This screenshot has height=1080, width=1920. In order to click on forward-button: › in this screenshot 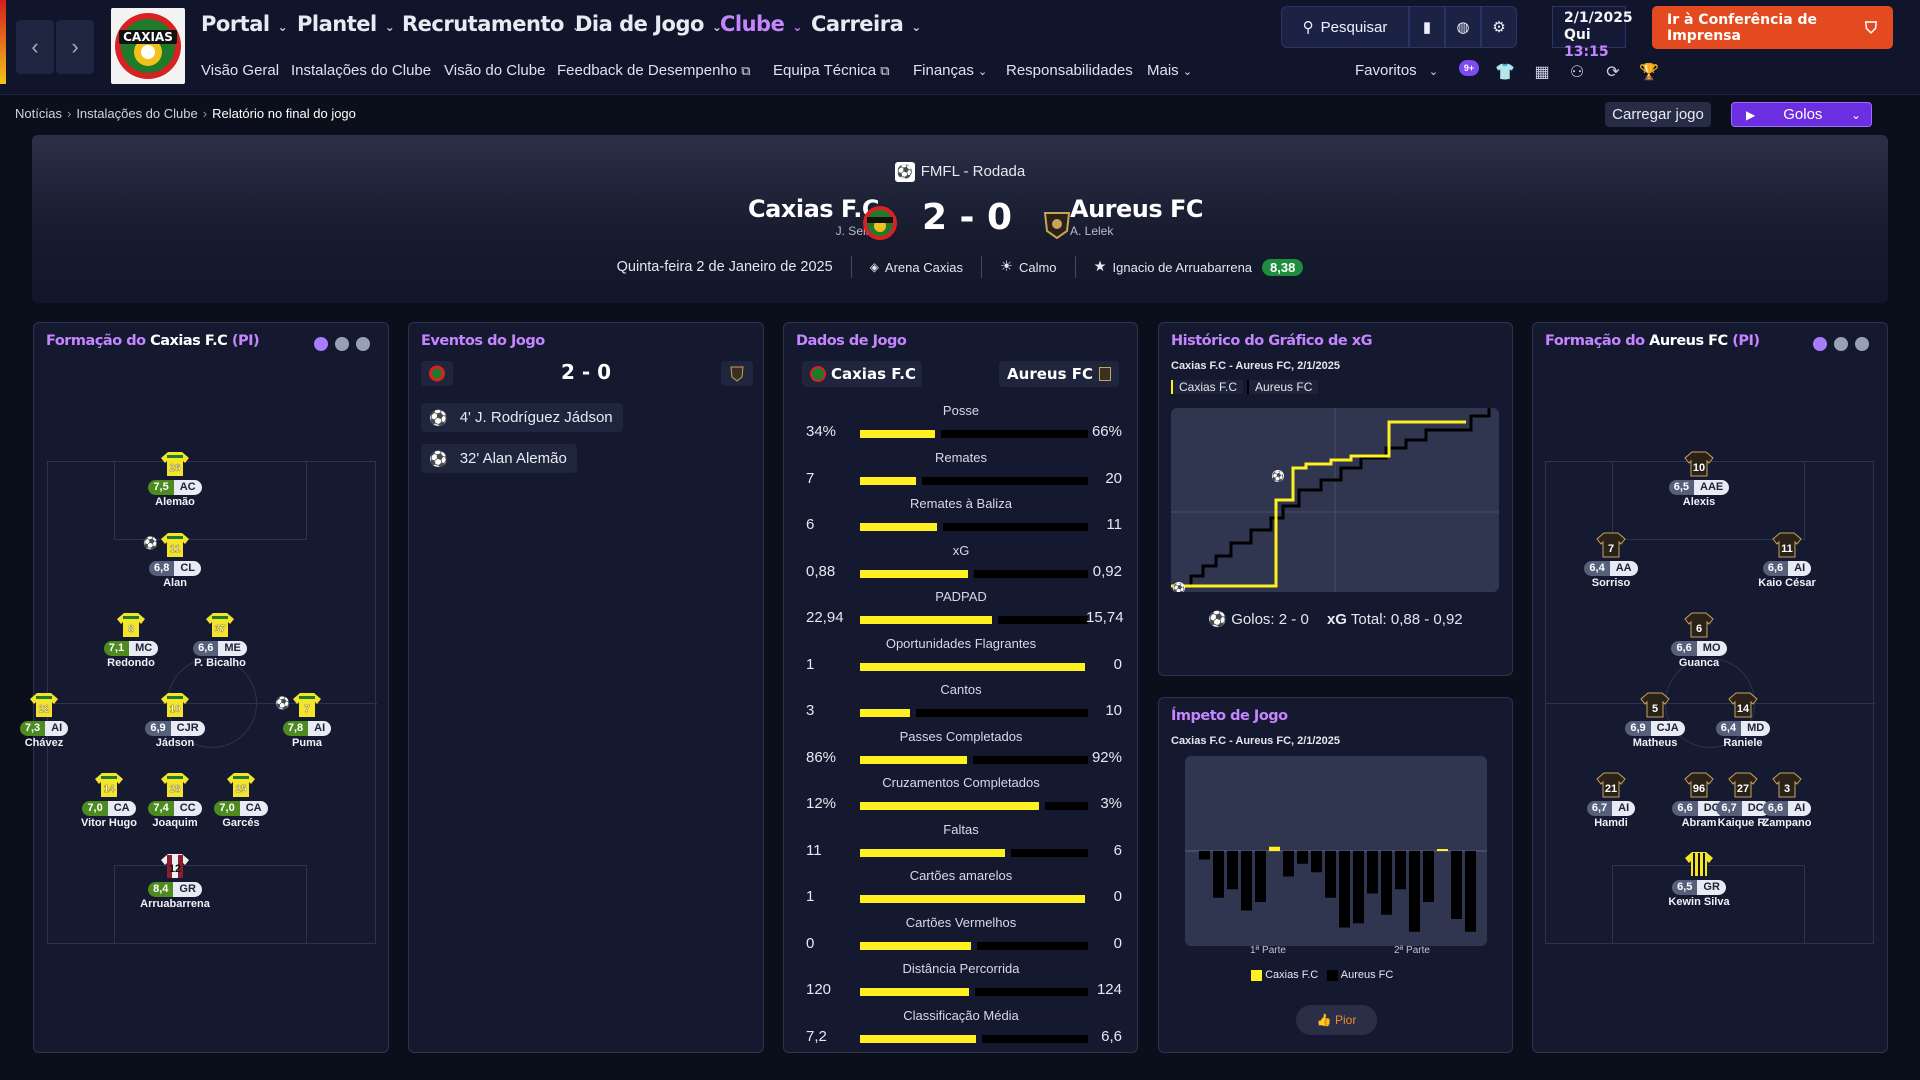, I will do `click(75, 47)`.